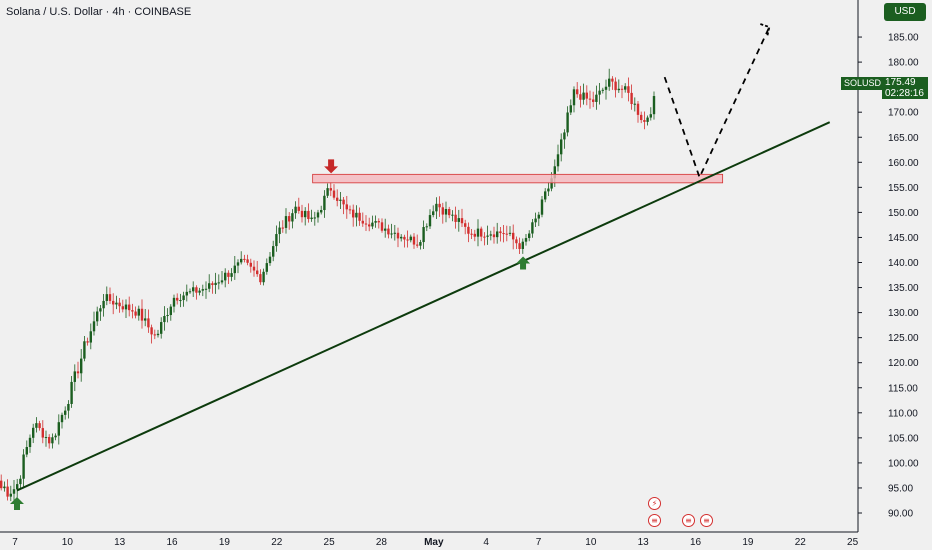  Describe the element at coordinates (863, 83) in the screenshot. I see `symbol-badge: SOLUSD` at that location.